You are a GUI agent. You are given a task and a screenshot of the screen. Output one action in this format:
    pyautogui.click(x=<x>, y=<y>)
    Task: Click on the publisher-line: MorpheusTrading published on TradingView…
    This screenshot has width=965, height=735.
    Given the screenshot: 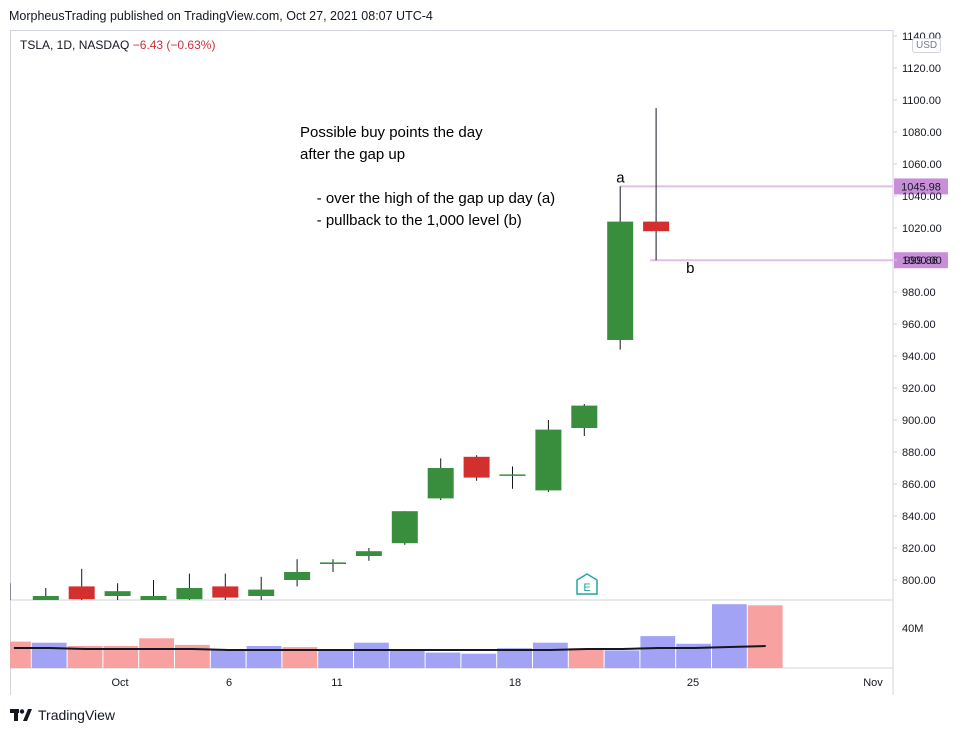 What is the action you would take?
    pyautogui.click(x=221, y=16)
    